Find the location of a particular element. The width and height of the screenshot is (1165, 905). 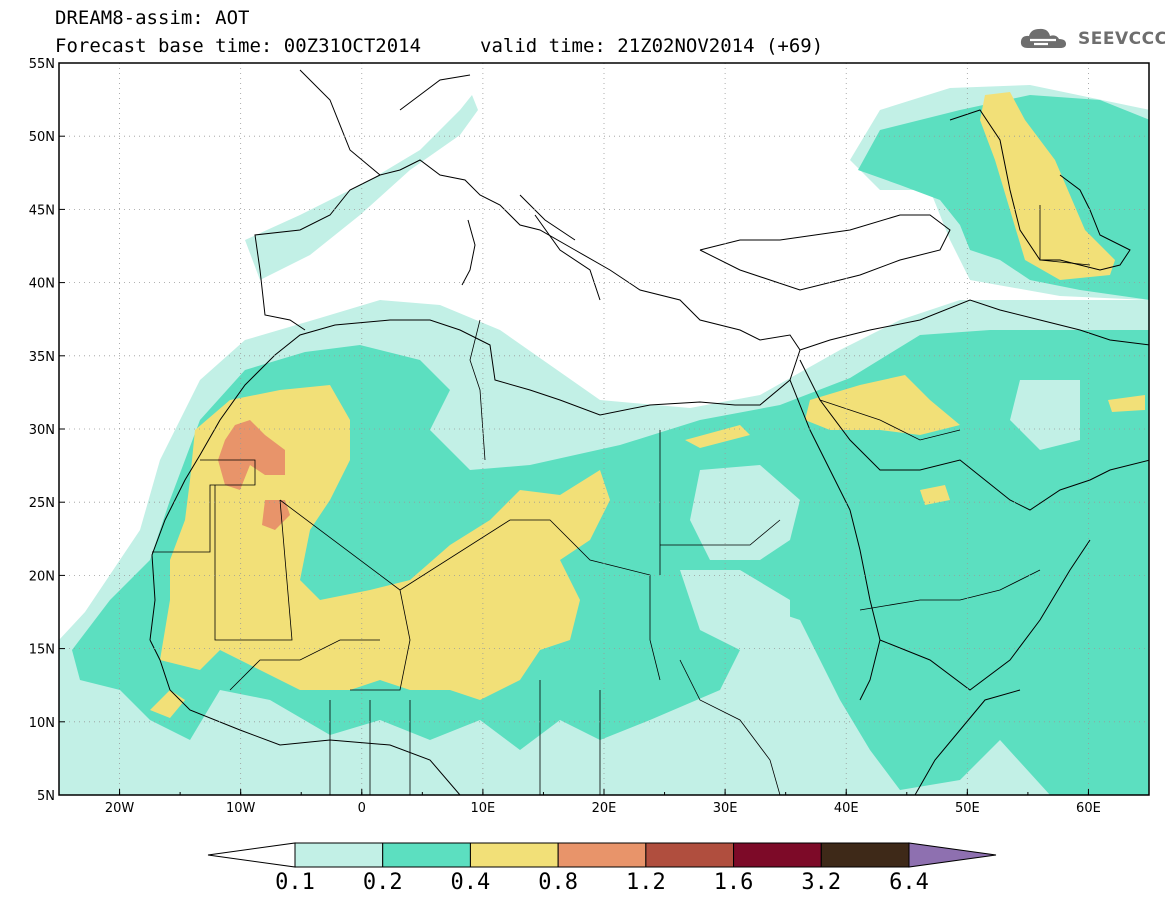

lat-tick-label: 40N is located at coordinates (42, 284).